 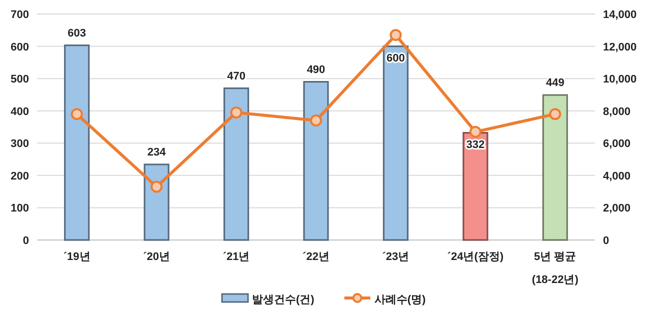 What do you see at coordinates (157, 152) in the screenshot?
I see `data-label: 234` at bounding box center [157, 152].